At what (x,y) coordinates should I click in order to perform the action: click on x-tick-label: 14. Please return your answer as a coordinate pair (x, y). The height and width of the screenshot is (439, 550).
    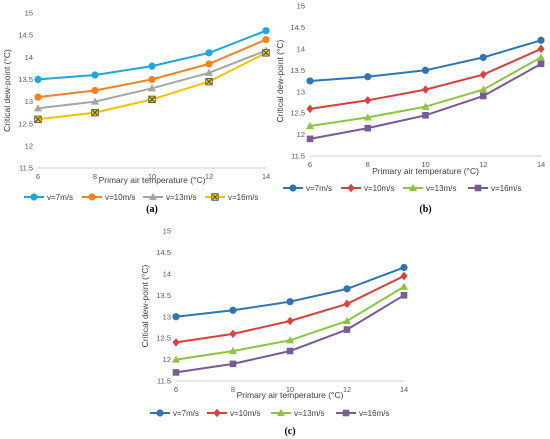
    Looking at the image, I should click on (266, 176).